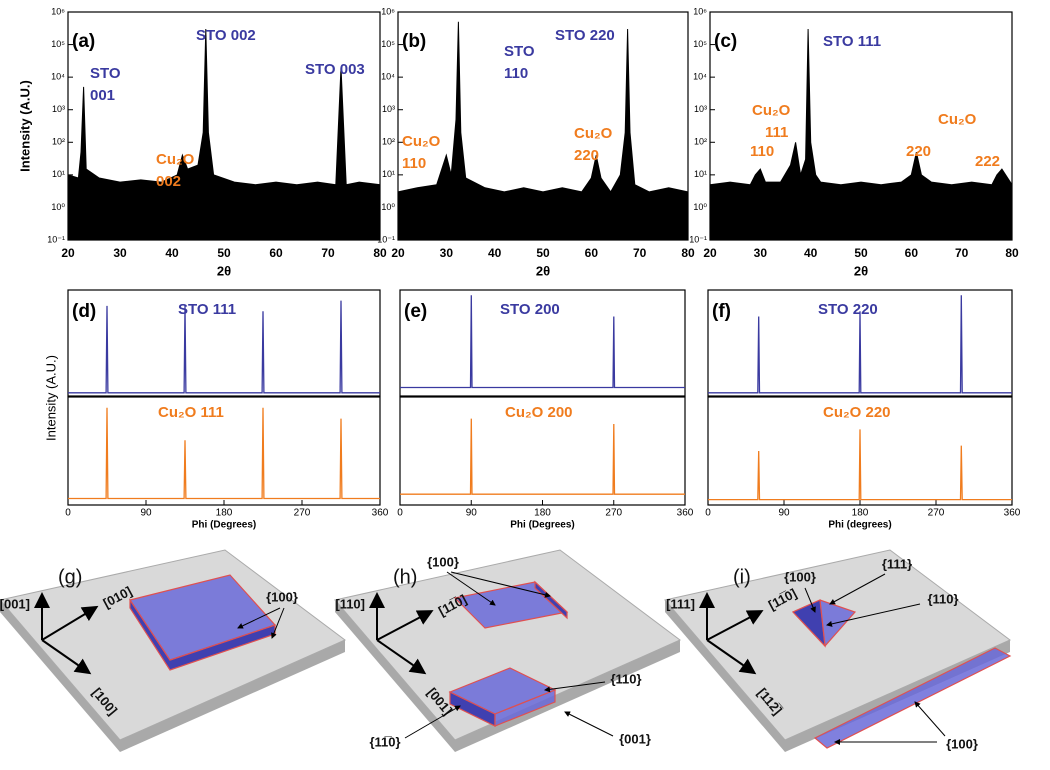 The width and height of the screenshot is (1050, 770). What do you see at coordinates (897, 563) in the screenshot?
I see `facet-label: {111}` at bounding box center [897, 563].